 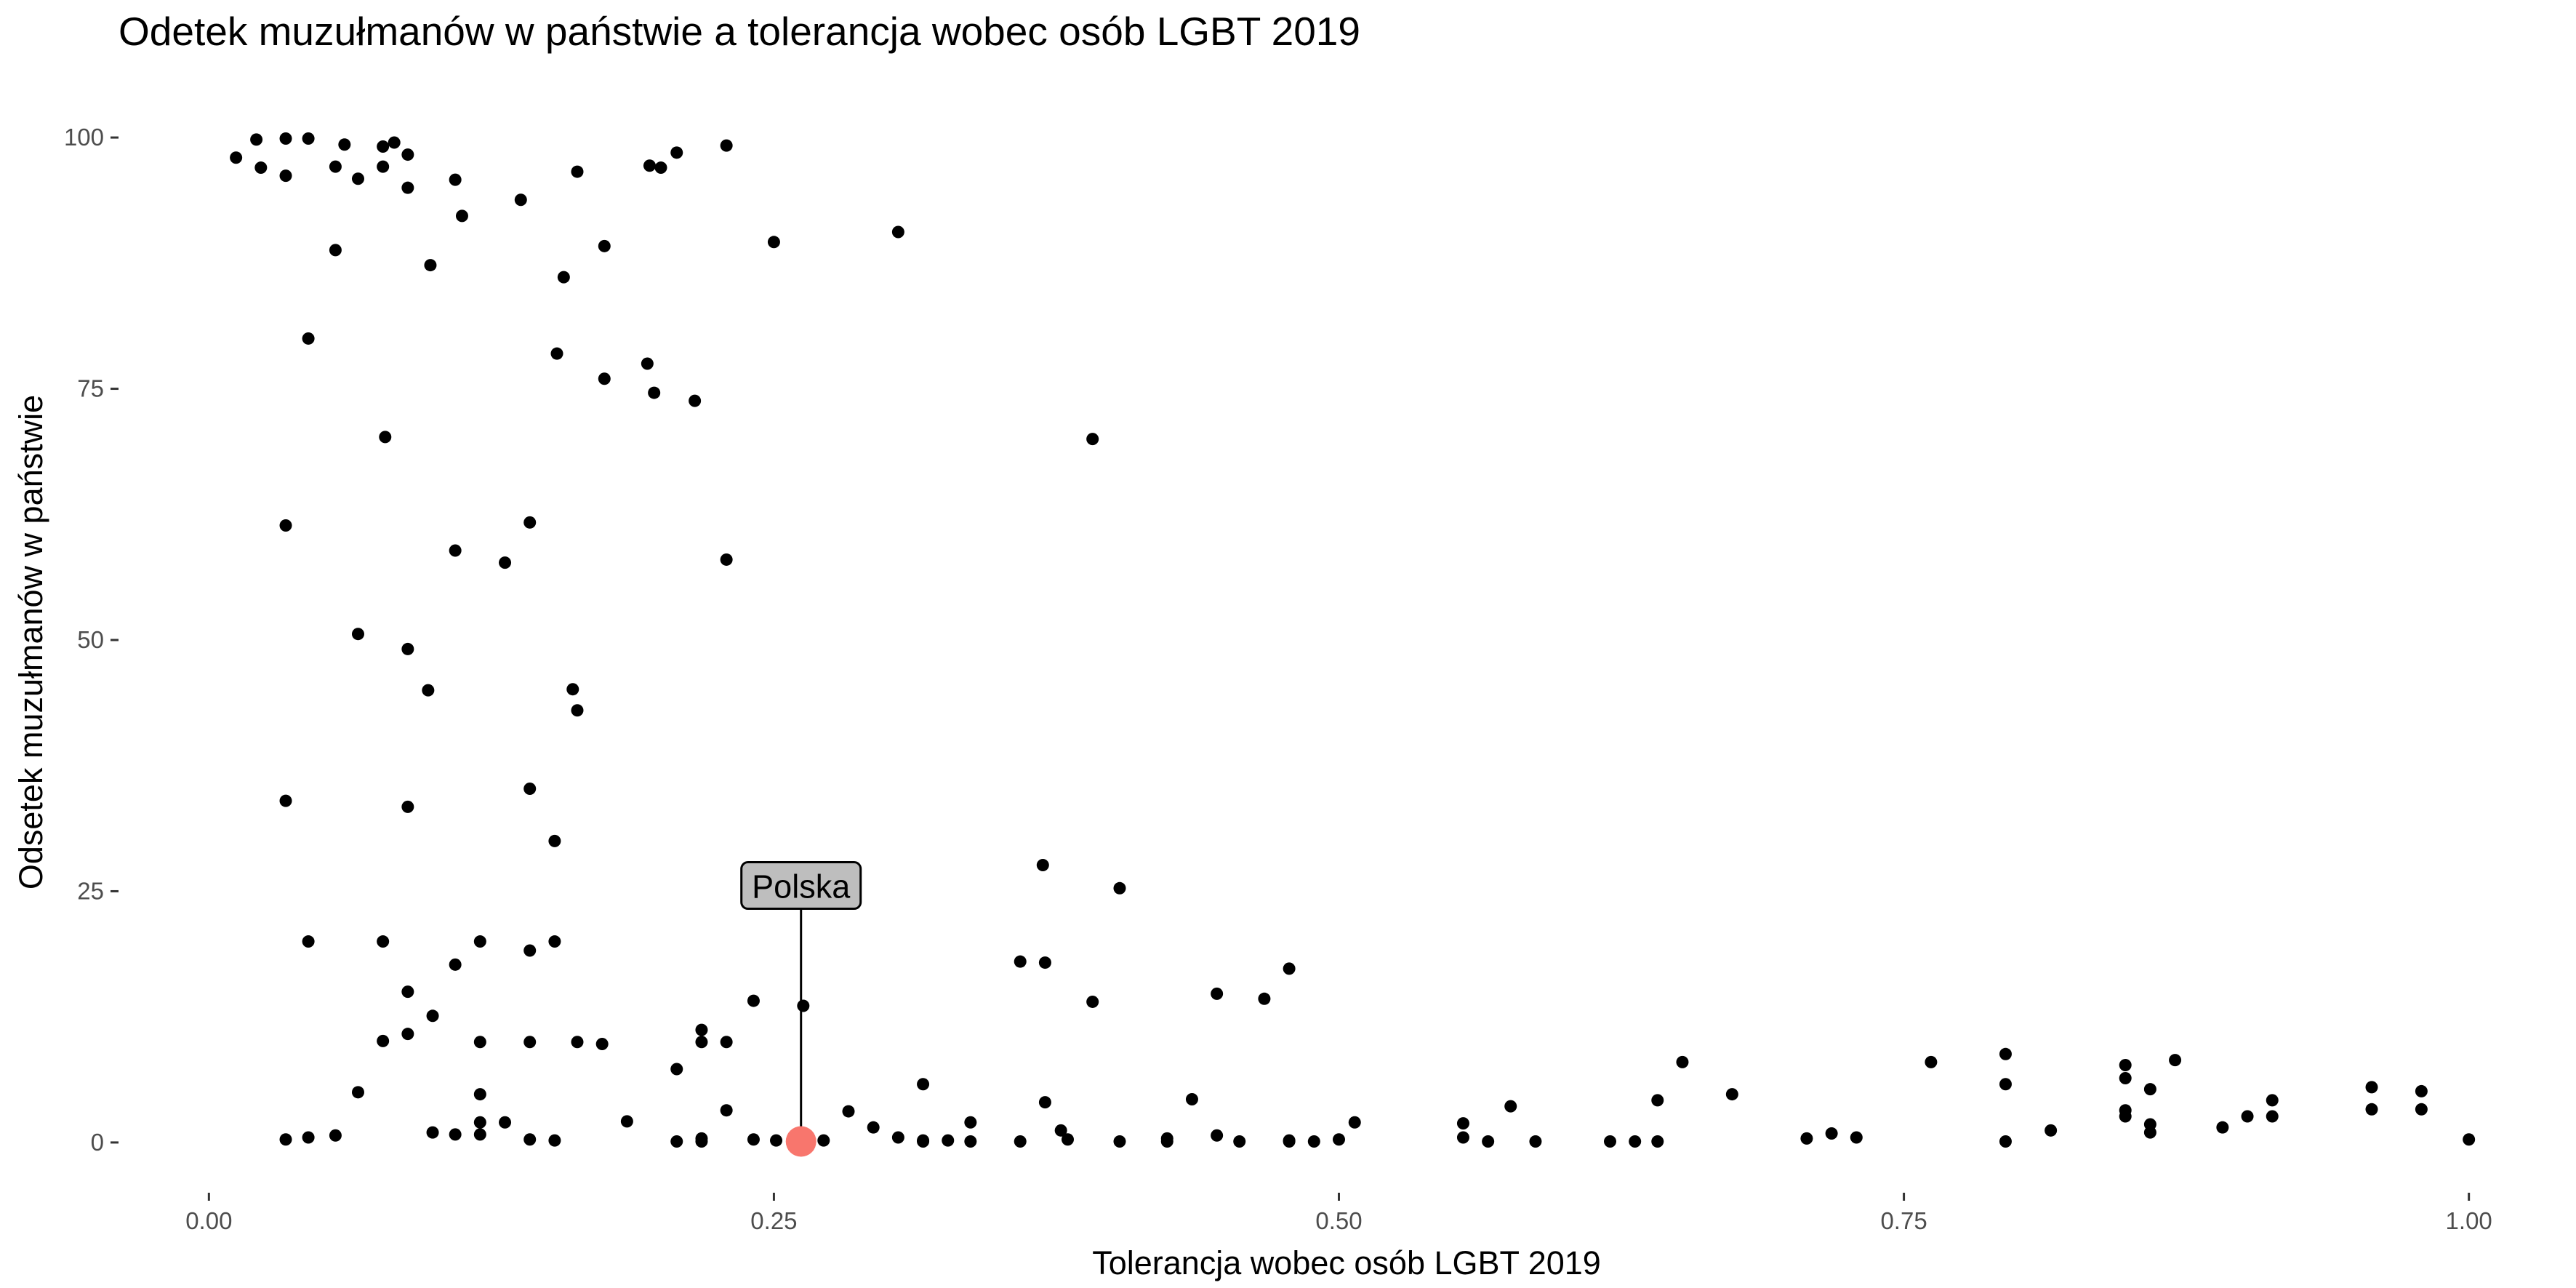 What do you see at coordinates (800, 1141) in the screenshot?
I see `highlight-point` at bounding box center [800, 1141].